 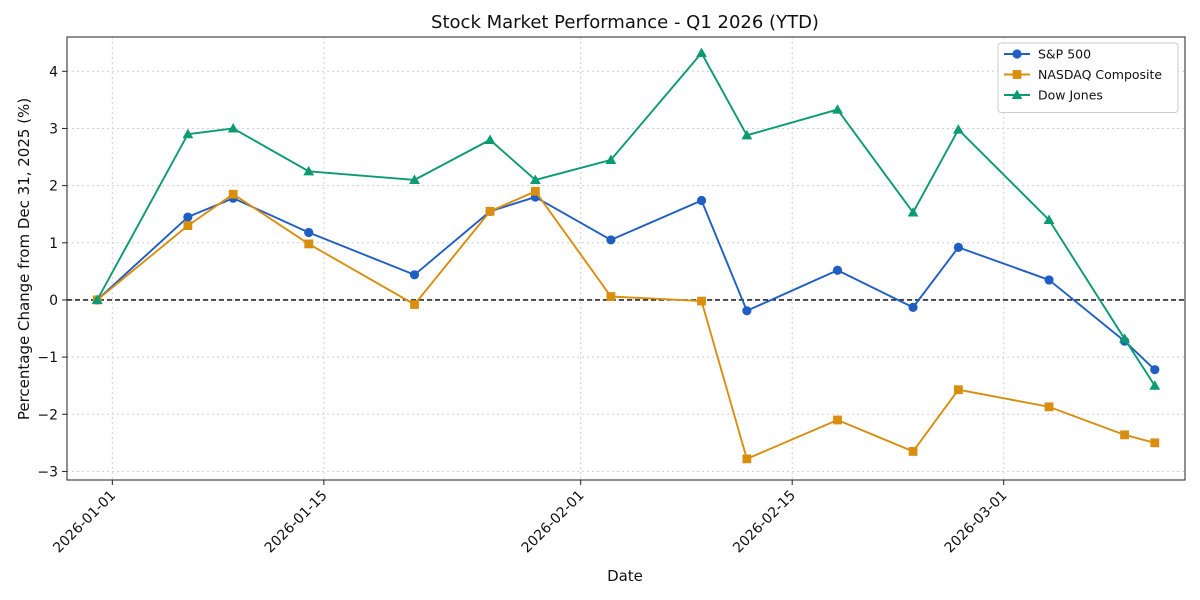 I want to click on legend-item-s-p-500: S&P 500, so click(x=1047, y=54).